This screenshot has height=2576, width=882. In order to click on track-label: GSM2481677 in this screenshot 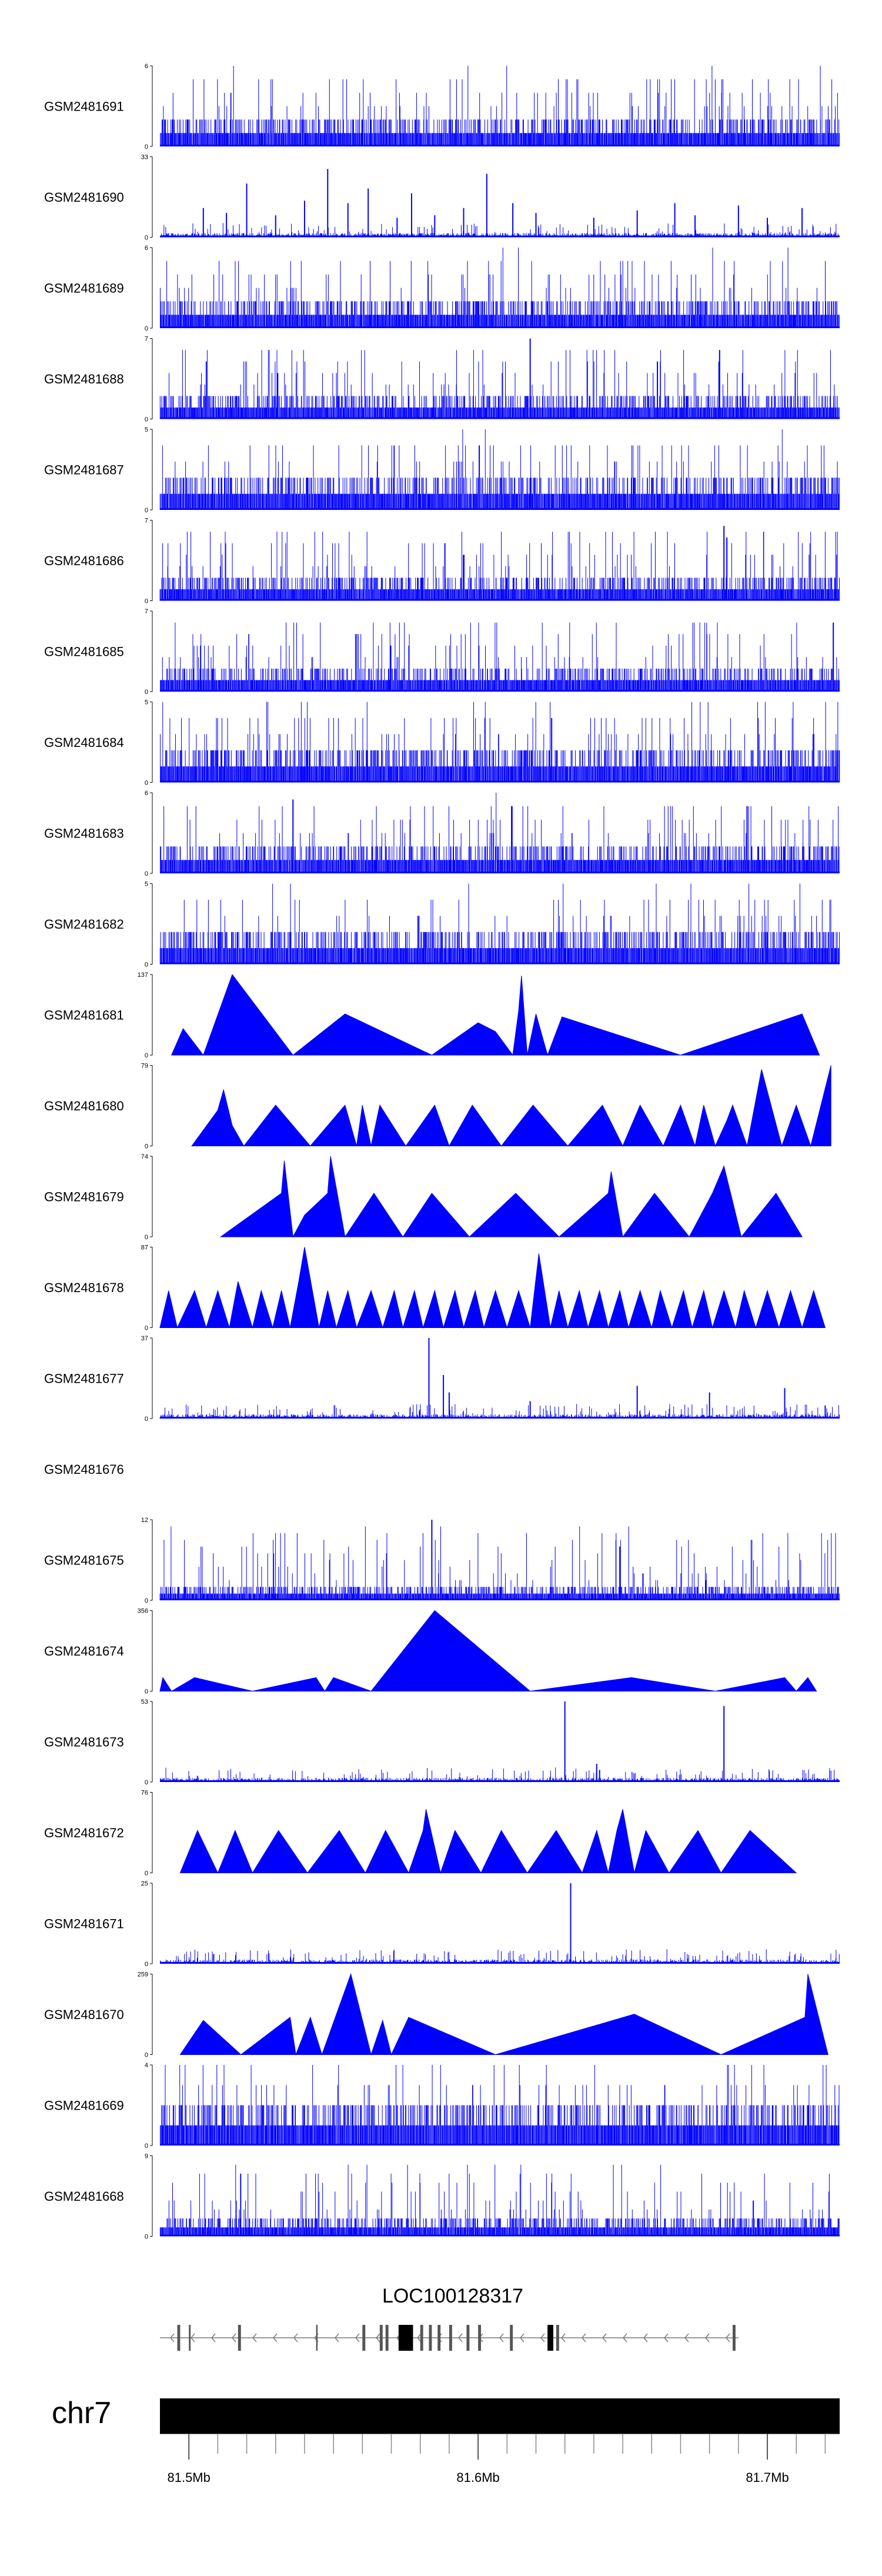, I will do `click(84, 1379)`.